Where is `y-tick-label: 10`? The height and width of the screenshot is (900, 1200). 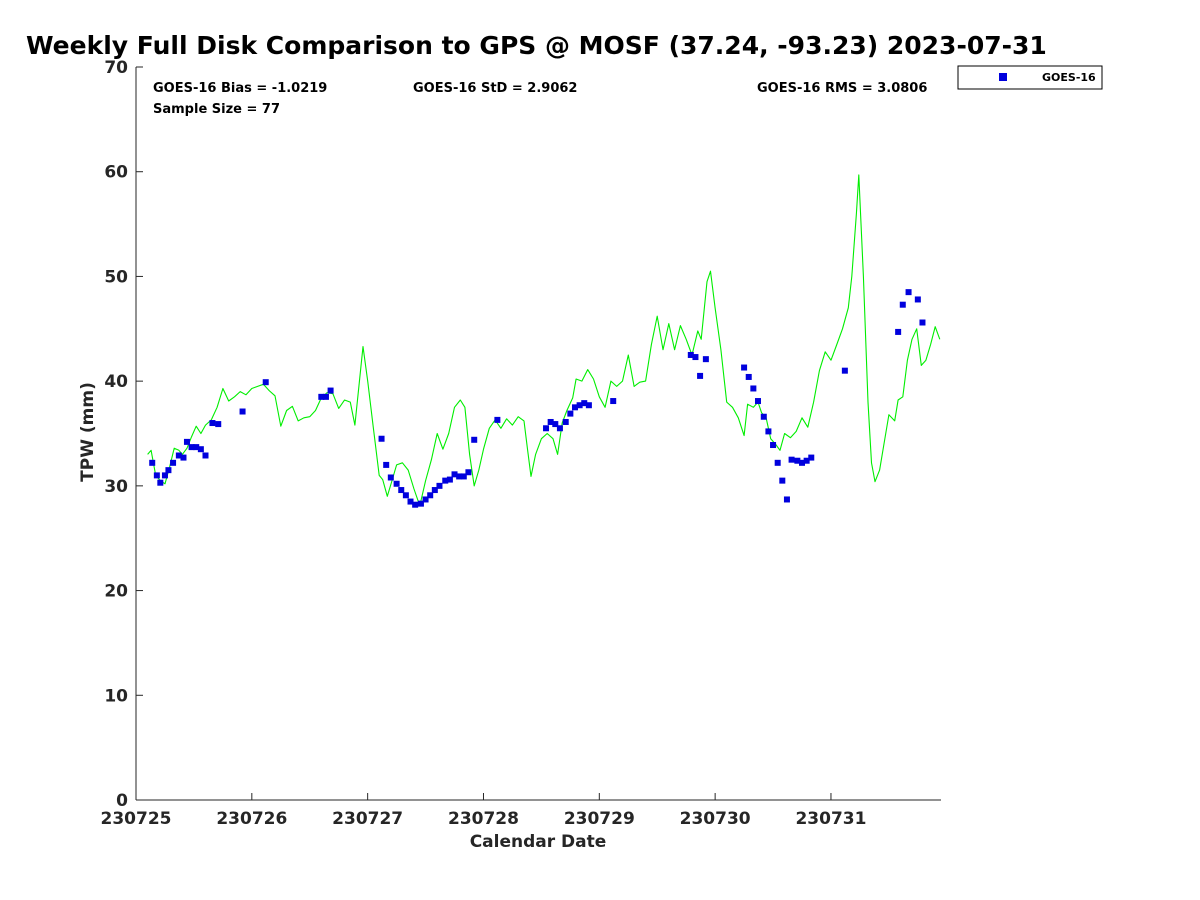
y-tick-label: 10 is located at coordinates (116, 696).